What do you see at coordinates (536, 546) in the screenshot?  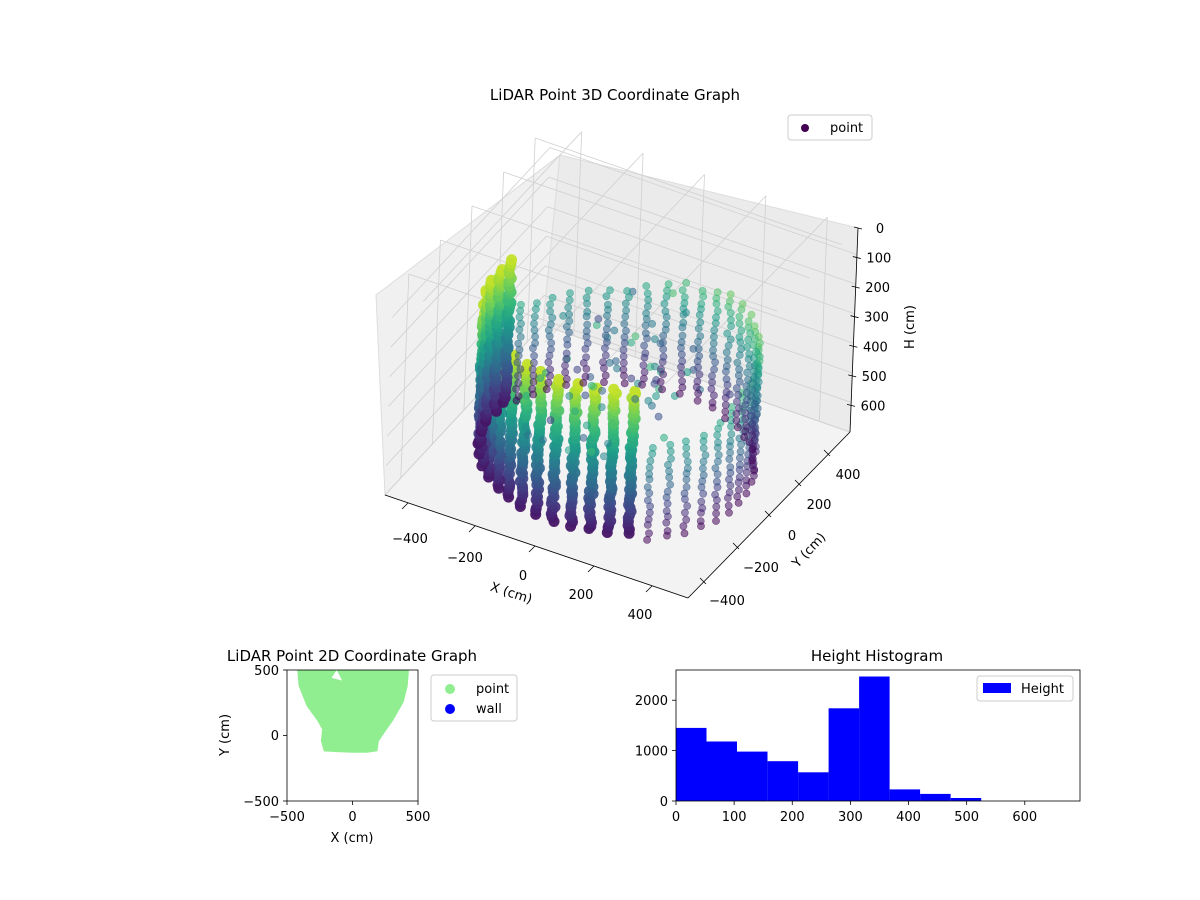 I see `x-axis-line` at bounding box center [536, 546].